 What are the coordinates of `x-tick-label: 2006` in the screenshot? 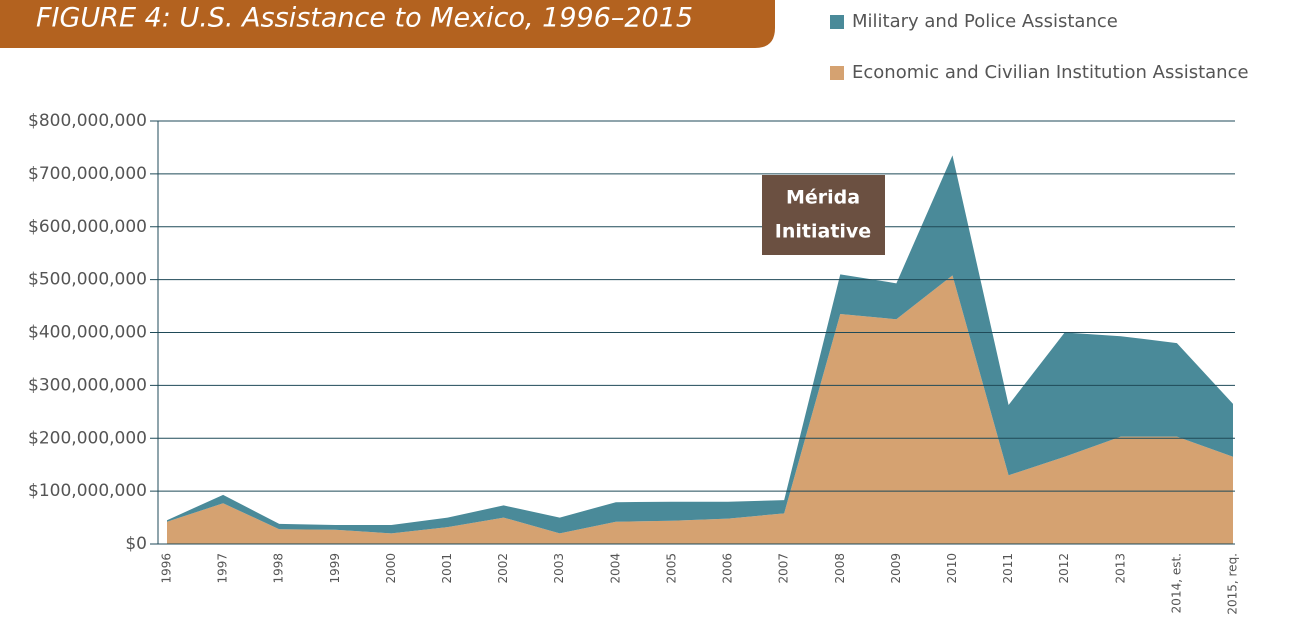 It's located at (728, 568).